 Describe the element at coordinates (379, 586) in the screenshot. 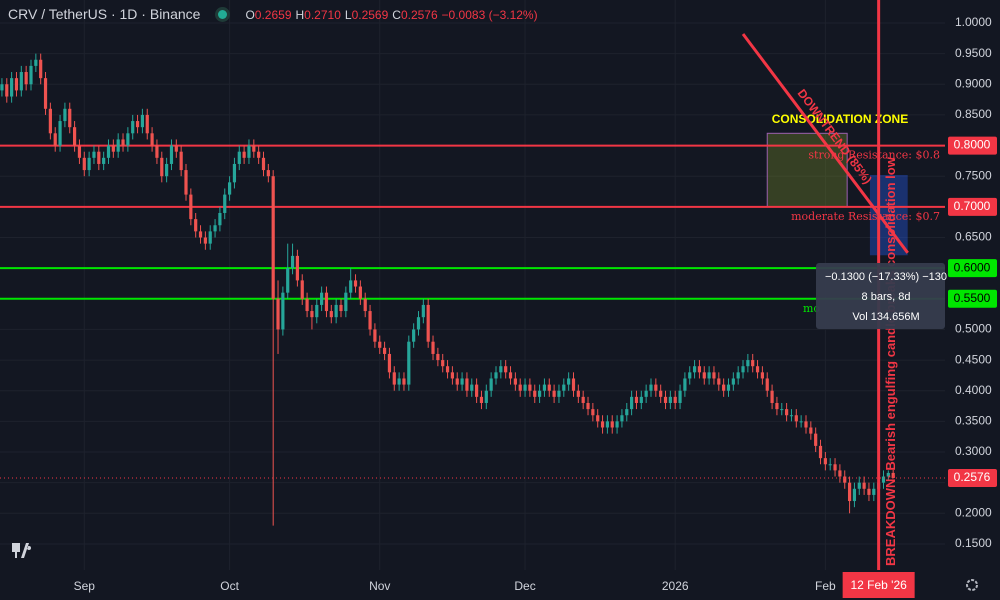

I see `x-tick-label: Nov` at that location.